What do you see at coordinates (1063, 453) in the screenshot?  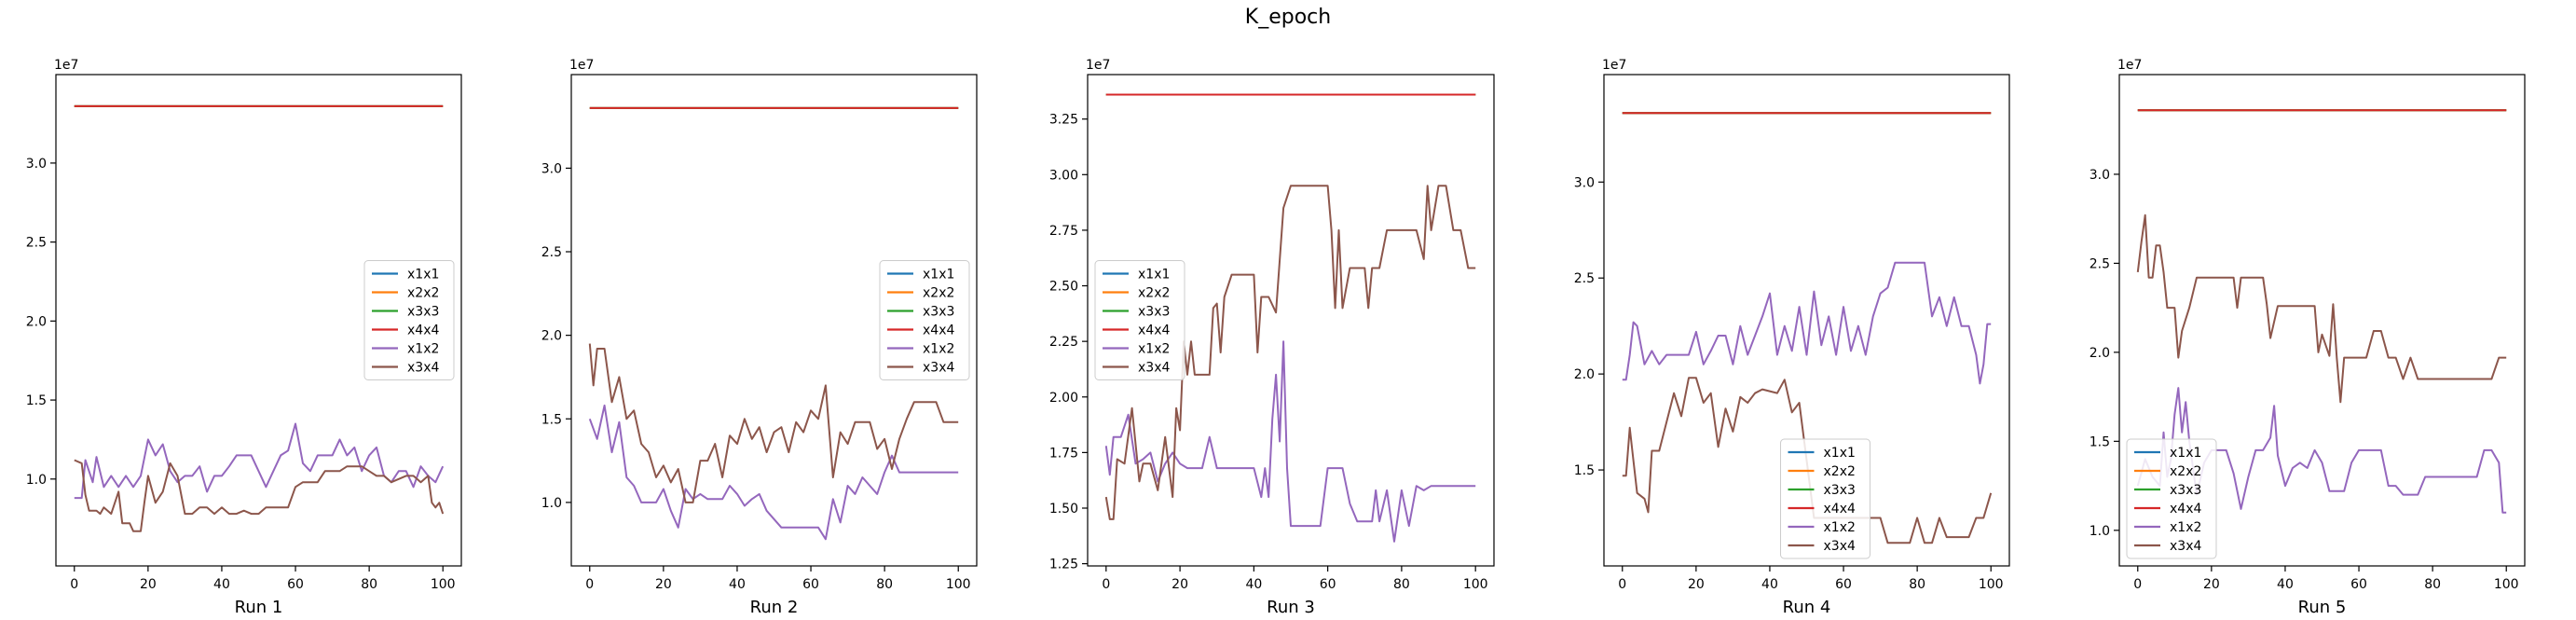 I see `y-tick-label: 1.75` at bounding box center [1063, 453].